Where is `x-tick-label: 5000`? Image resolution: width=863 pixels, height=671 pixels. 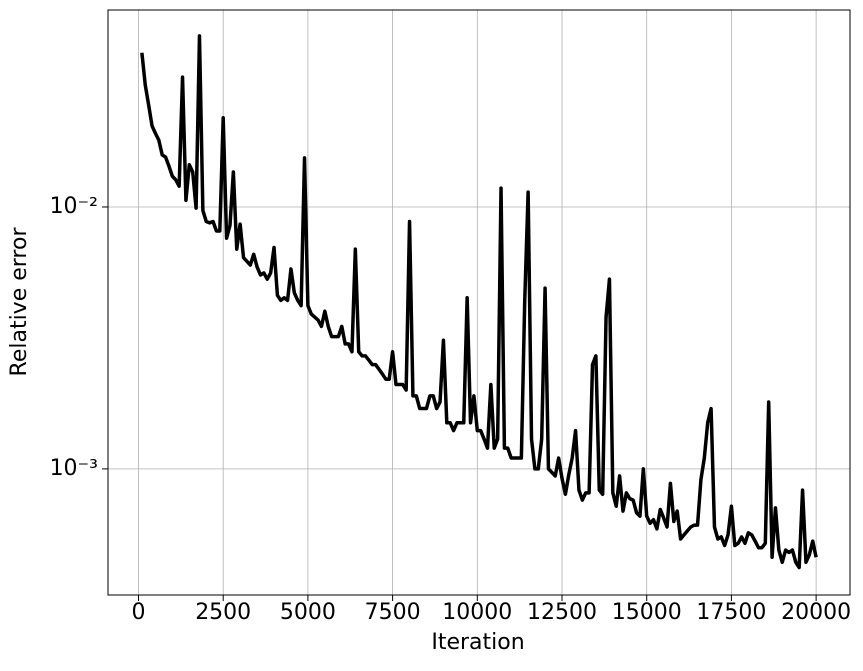
x-tick-label: 5000 is located at coordinates (308, 612).